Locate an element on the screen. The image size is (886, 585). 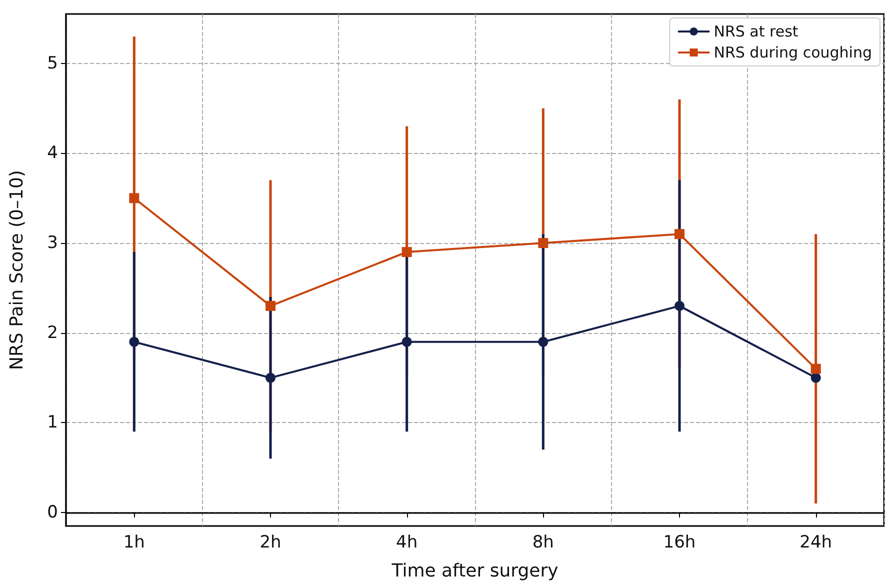
y-tick-label: 1 is located at coordinates (52, 422).